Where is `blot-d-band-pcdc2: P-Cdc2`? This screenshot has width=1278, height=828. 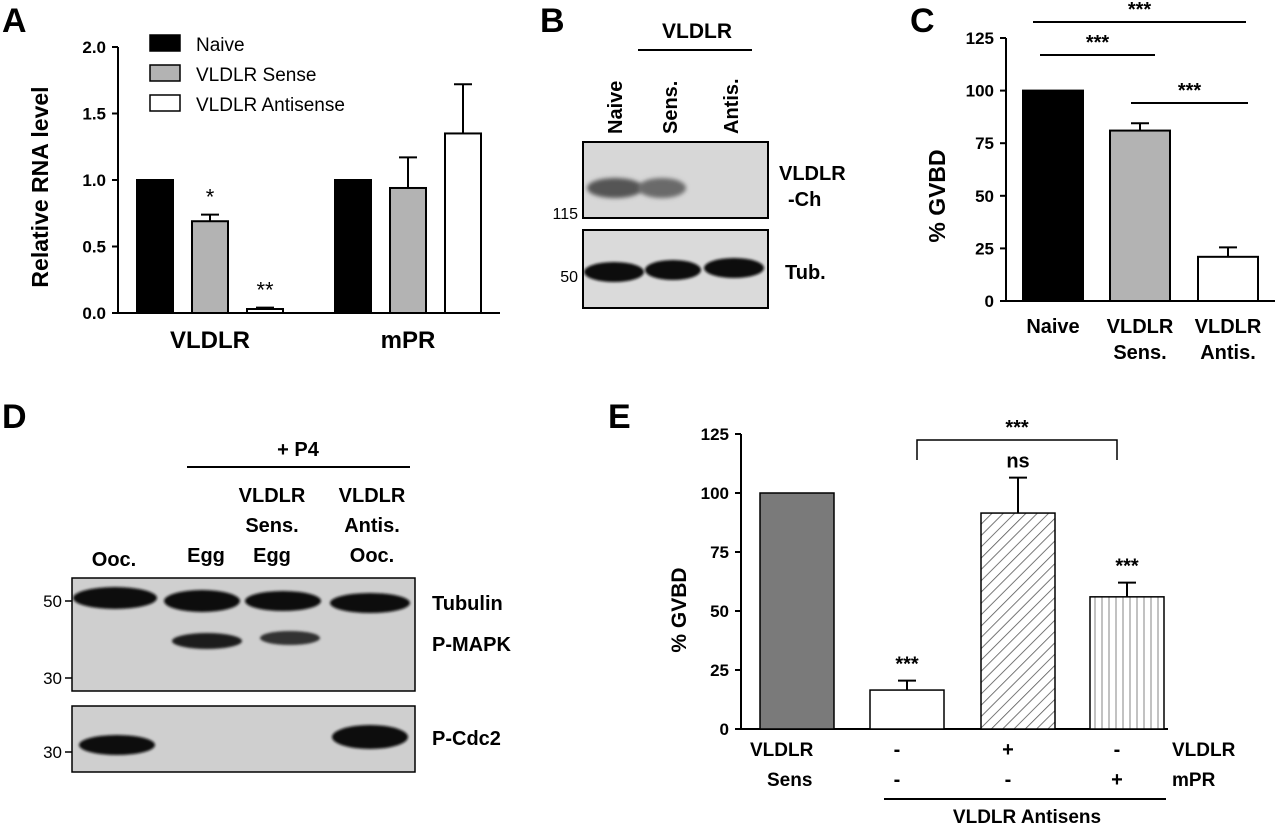
blot-d-band-pcdc2: P-Cdc2 is located at coordinates (466, 739).